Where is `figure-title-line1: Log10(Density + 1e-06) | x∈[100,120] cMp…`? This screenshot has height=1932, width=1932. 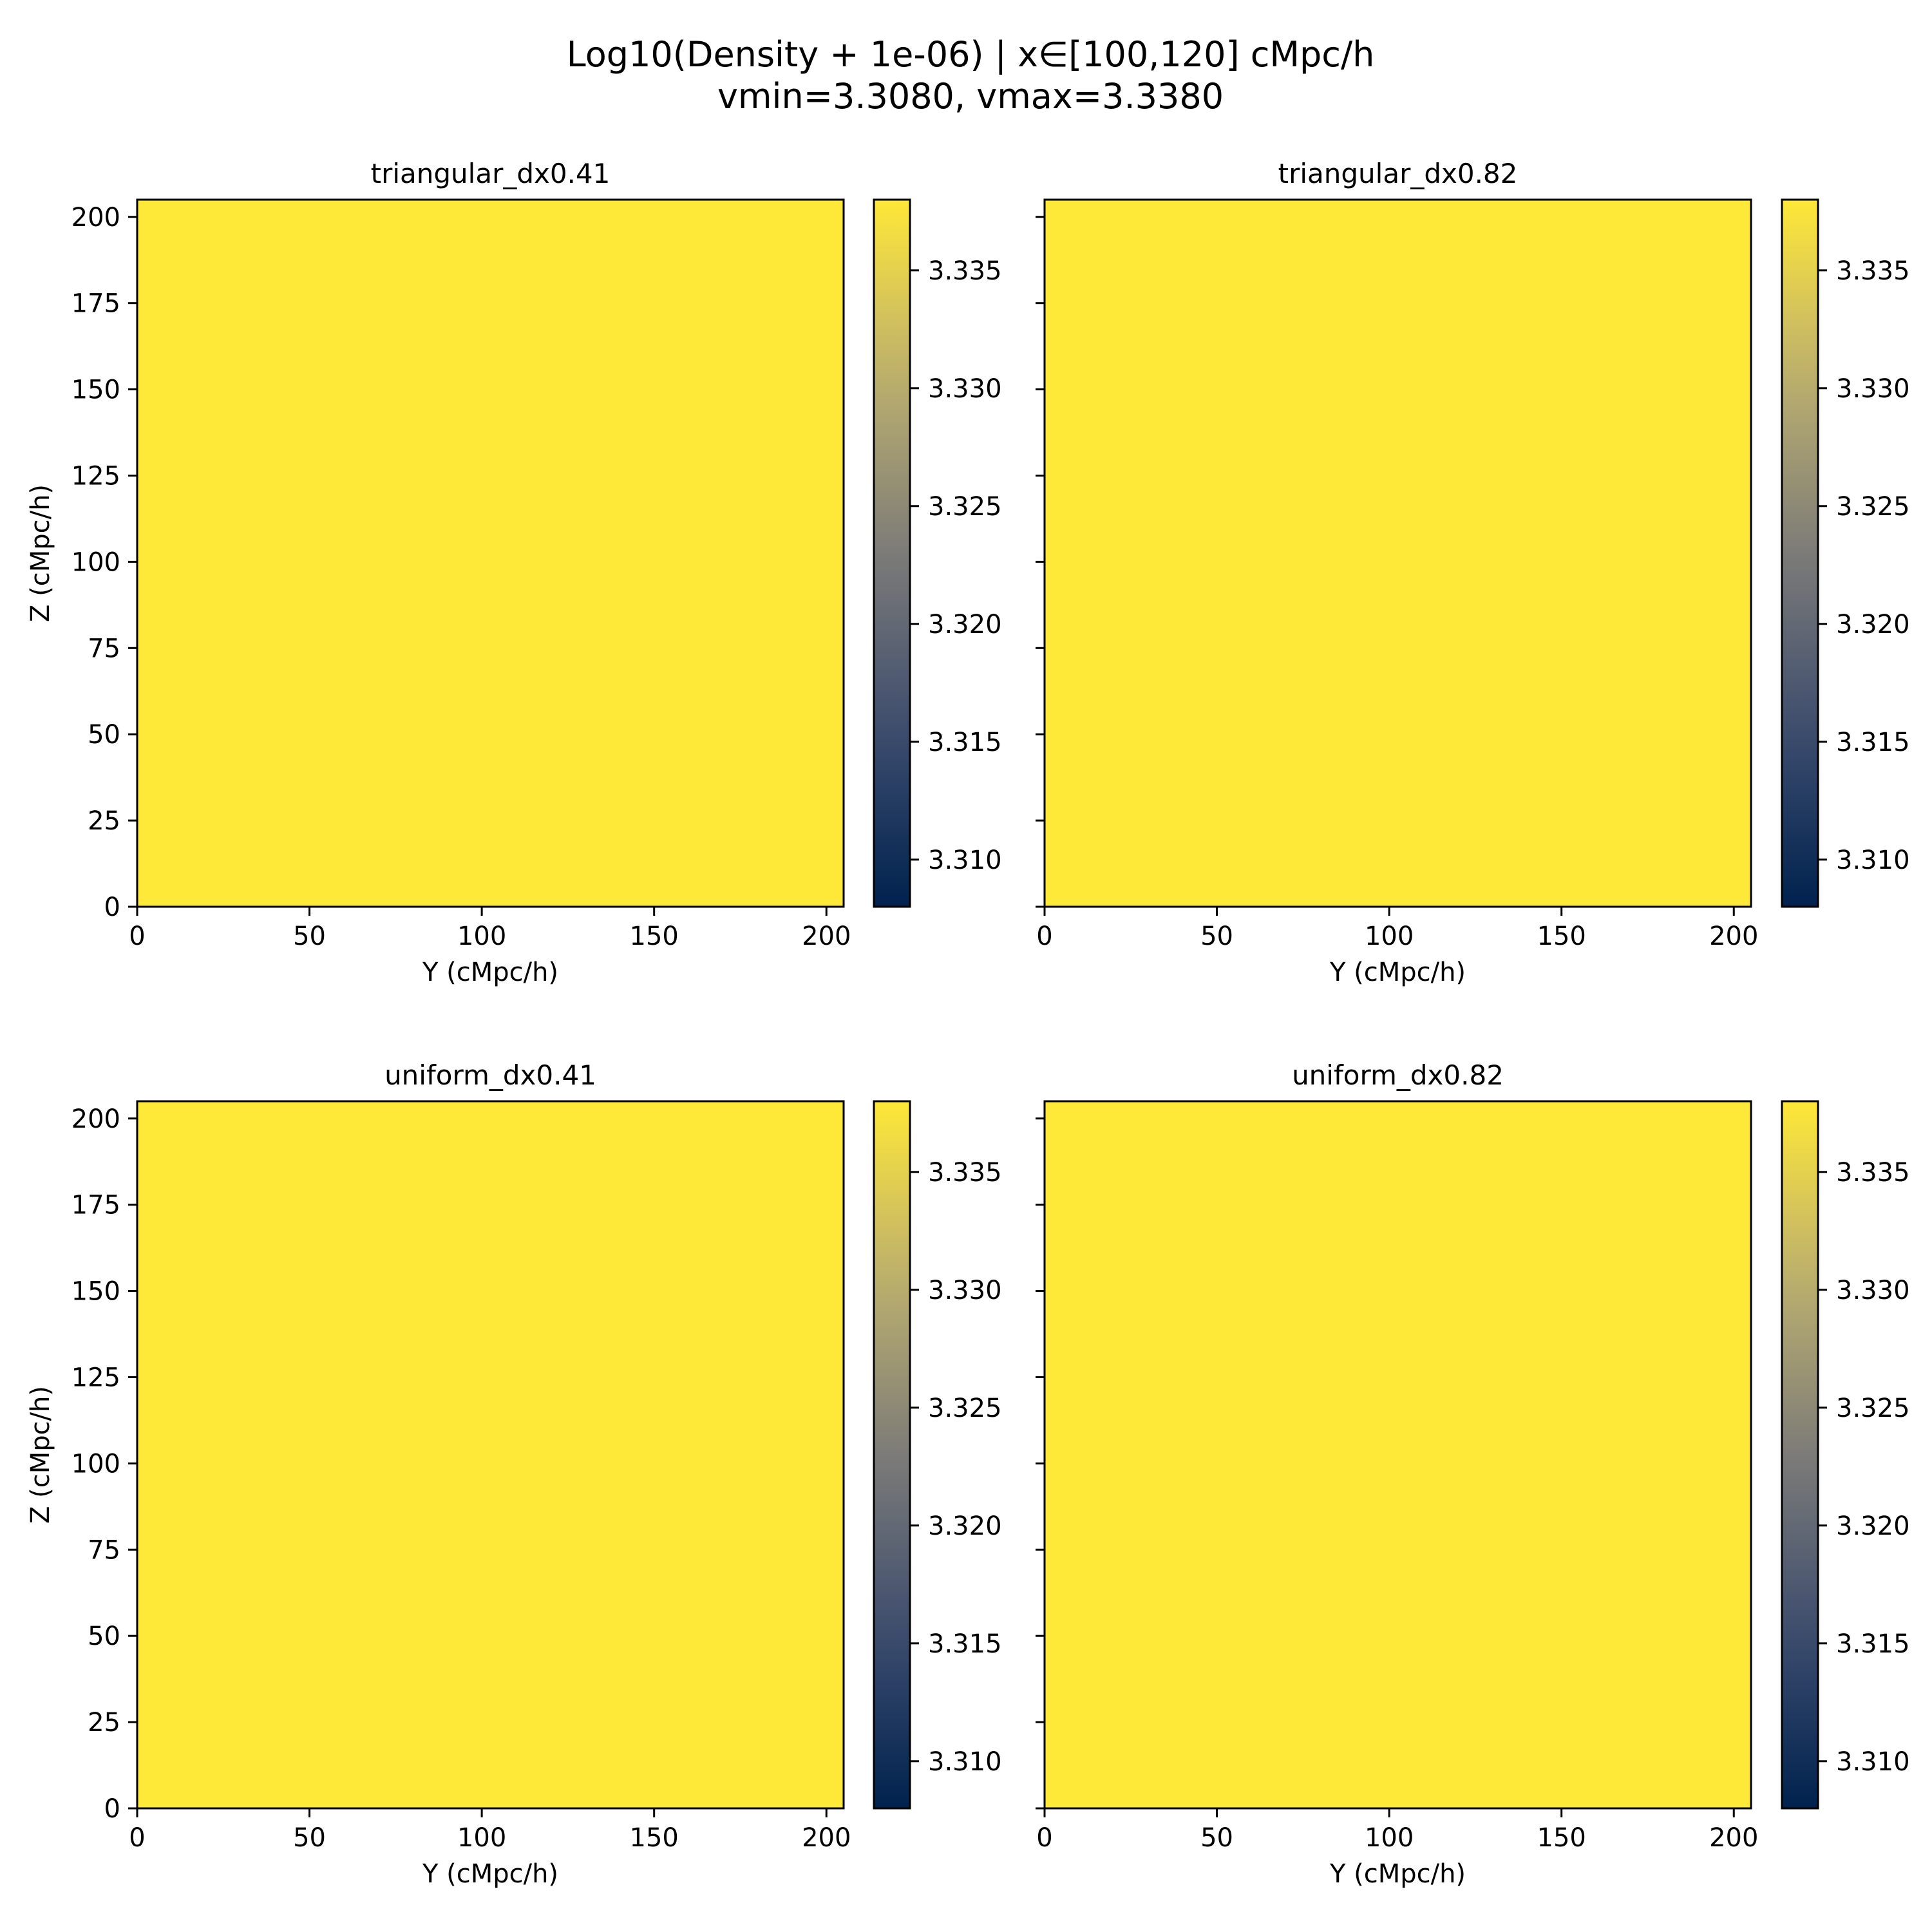
figure-title-line1: Log10(Density + 1e-06) | x∈[100,120] cMp… is located at coordinates (971, 54).